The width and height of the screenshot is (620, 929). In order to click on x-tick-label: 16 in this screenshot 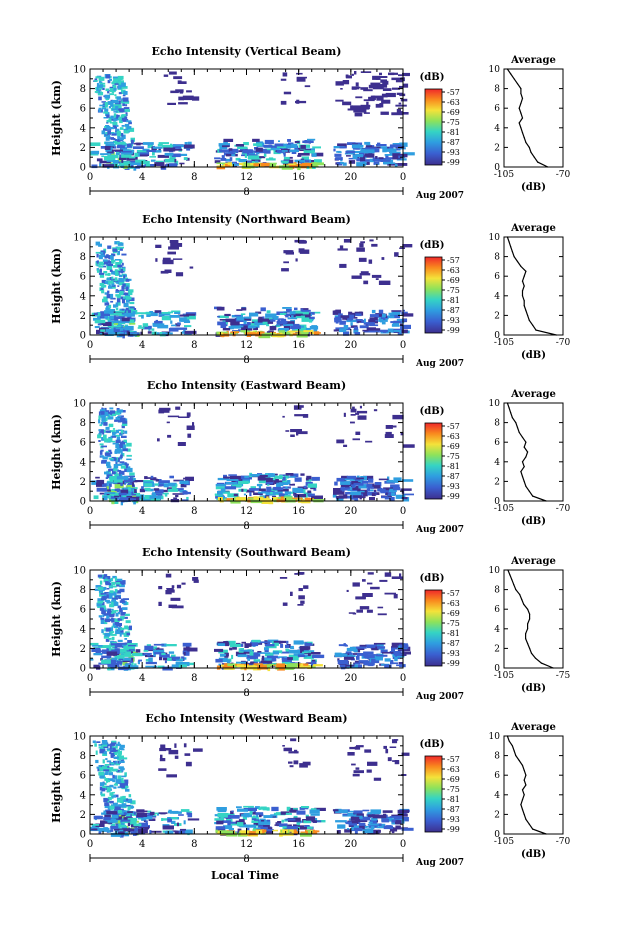, I will do `click(298, 511)`.